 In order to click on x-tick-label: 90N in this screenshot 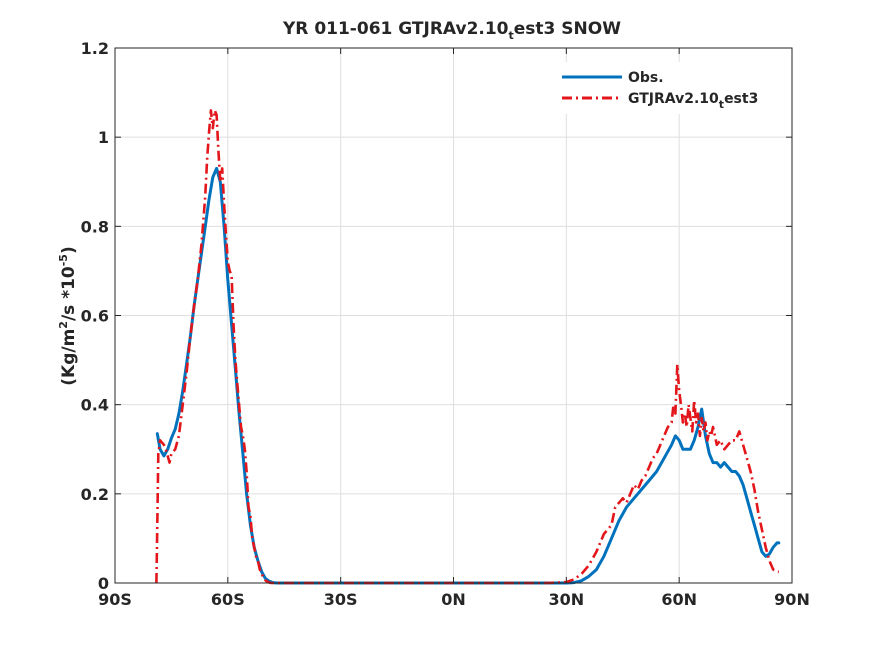, I will do `click(792, 599)`.